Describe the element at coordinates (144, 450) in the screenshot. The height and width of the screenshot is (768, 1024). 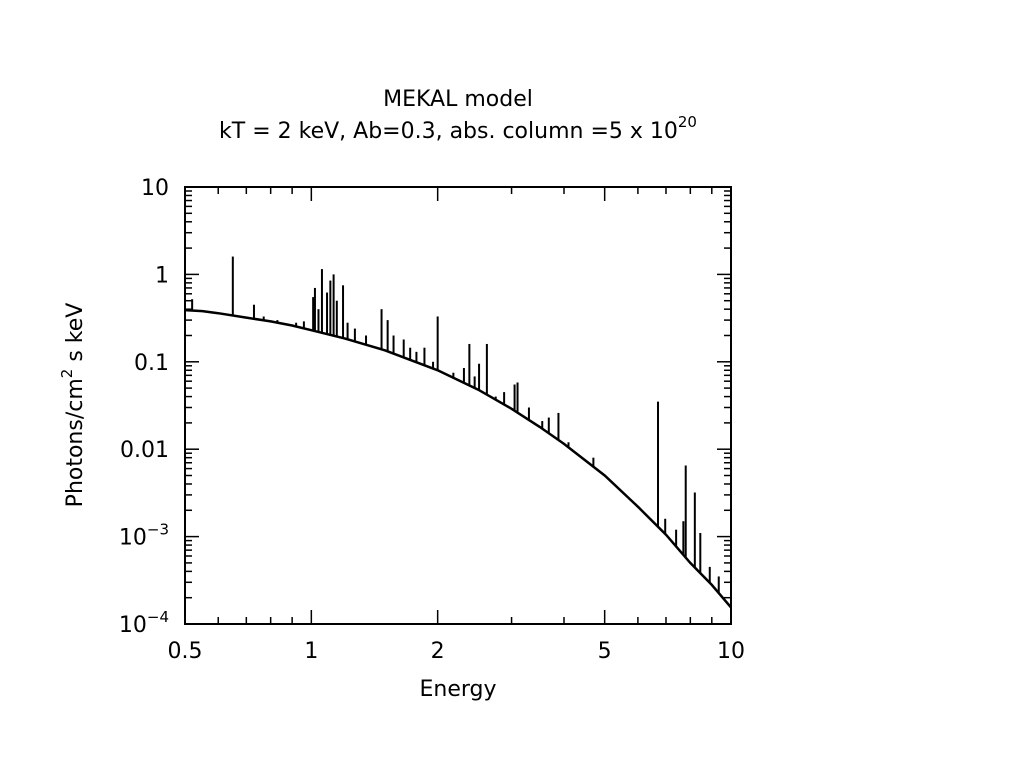
I see `y-tick-label: 0.01` at that location.